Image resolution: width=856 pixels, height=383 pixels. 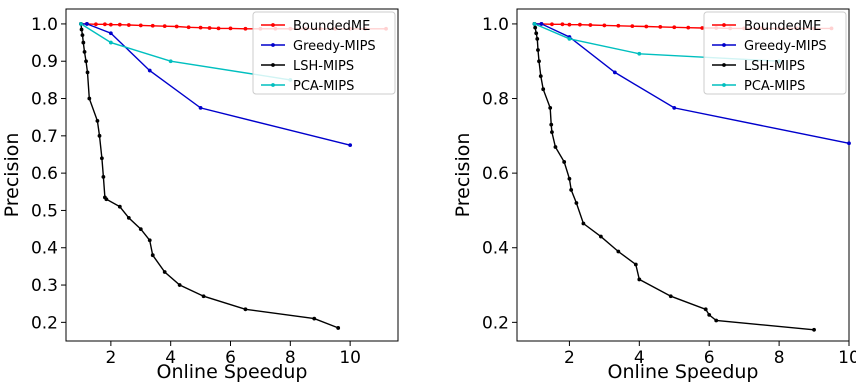 What do you see at coordinates (323, 86) in the screenshot?
I see `legend-label-pca-mips: PCA-MIPS` at bounding box center [323, 86].